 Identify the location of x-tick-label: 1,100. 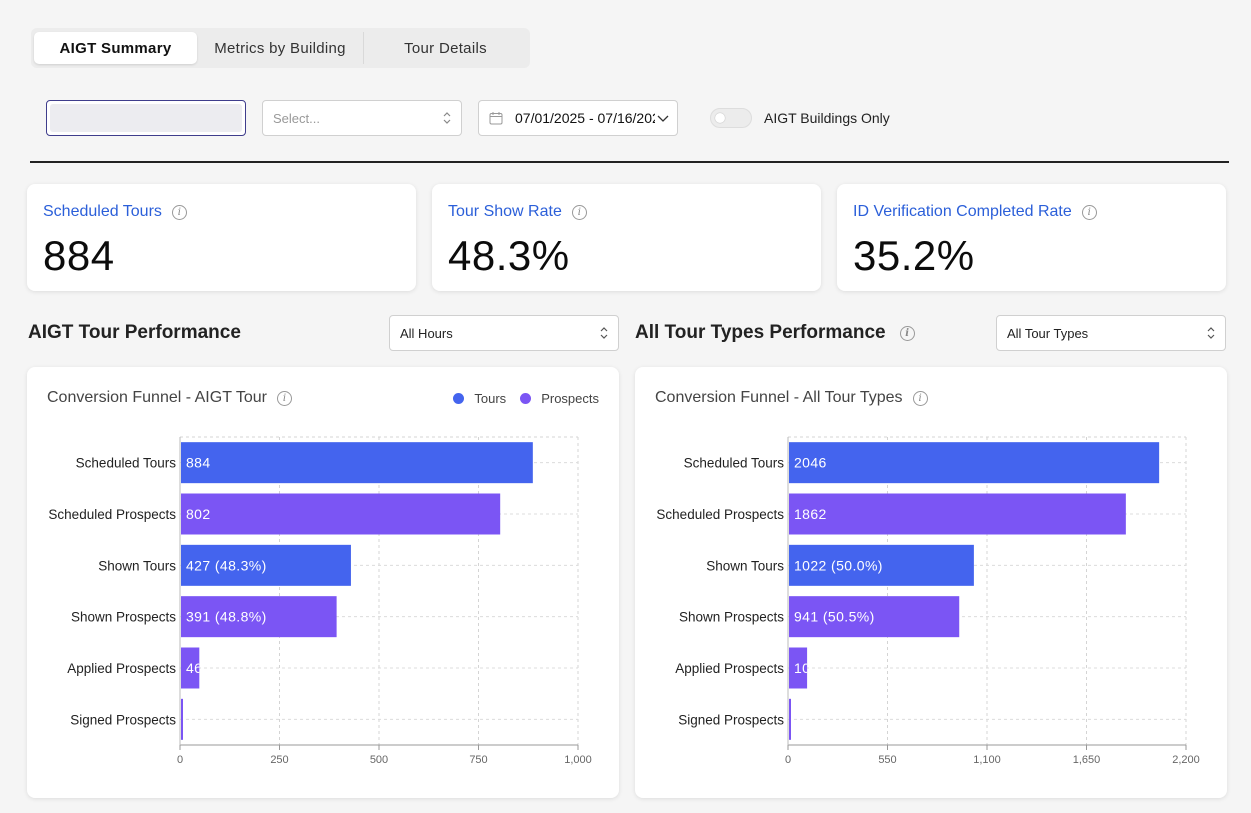
(987, 760).